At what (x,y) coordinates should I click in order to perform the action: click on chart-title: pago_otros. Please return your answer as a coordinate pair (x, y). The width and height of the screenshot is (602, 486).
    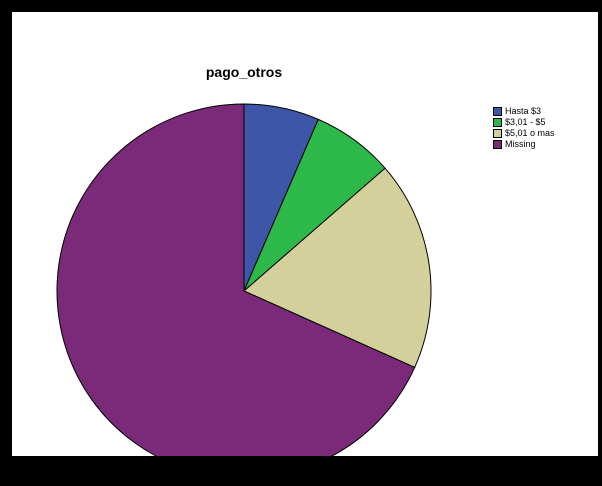
    Looking at the image, I should click on (244, 72).